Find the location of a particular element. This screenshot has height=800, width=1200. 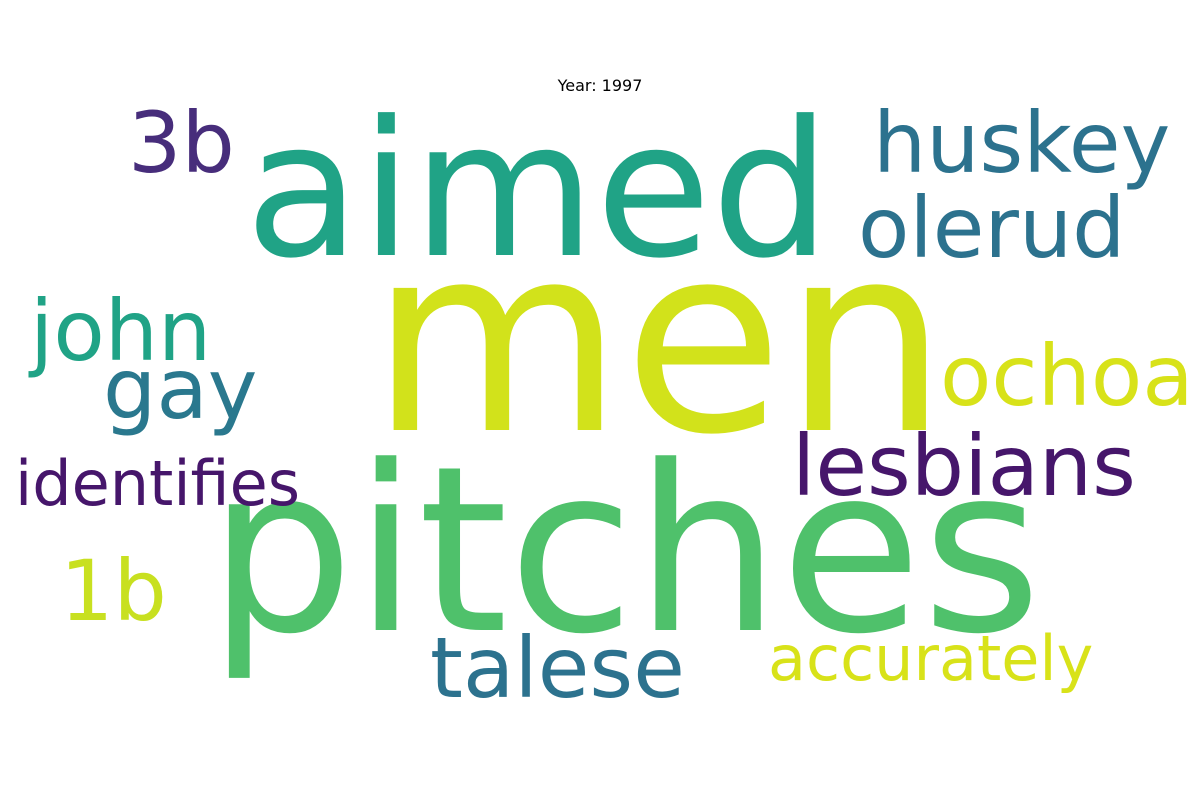

word-talese: talese is located at coordinates (557, 668).